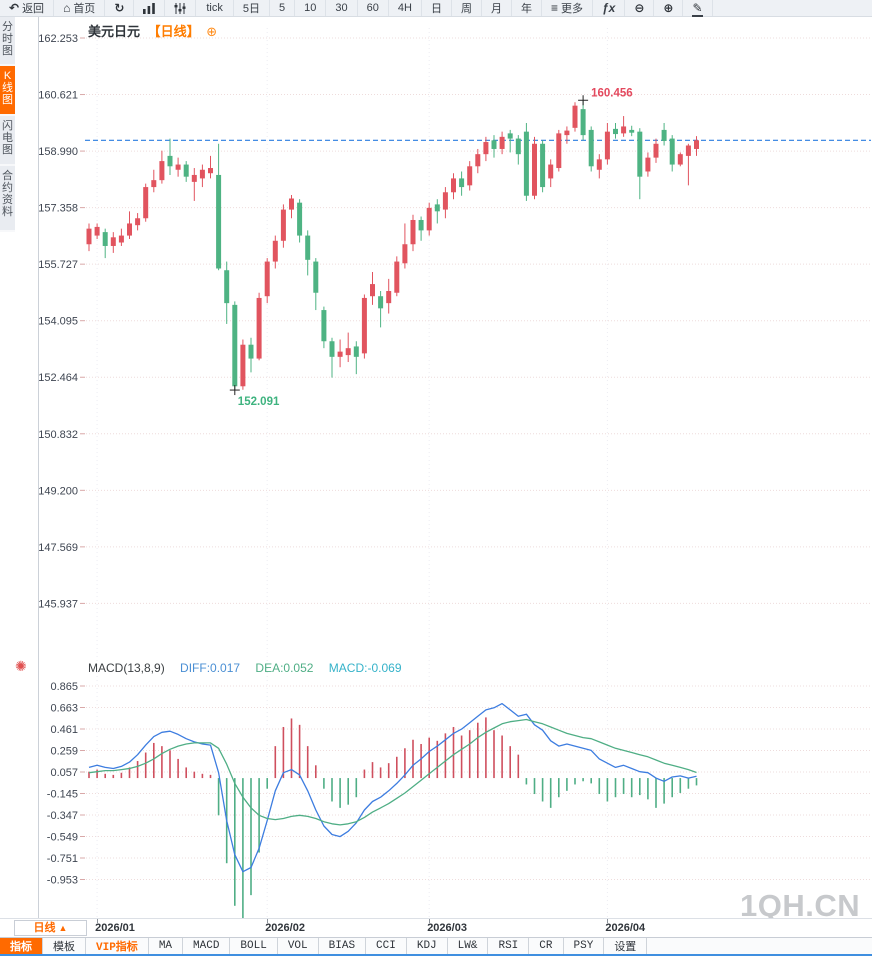 This screenshot has height=956, width=872. I want to click on indicator-ma-button: MA, so click(166, 946).